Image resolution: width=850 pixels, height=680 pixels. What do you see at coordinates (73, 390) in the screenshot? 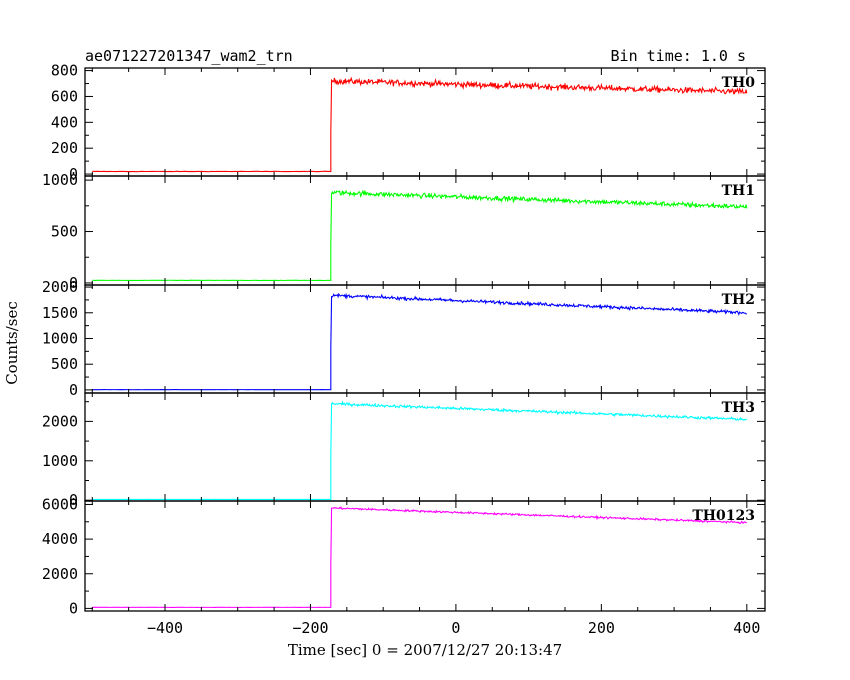
I see `y-tick-label-th2: 0` at bounding box center [73, 390].